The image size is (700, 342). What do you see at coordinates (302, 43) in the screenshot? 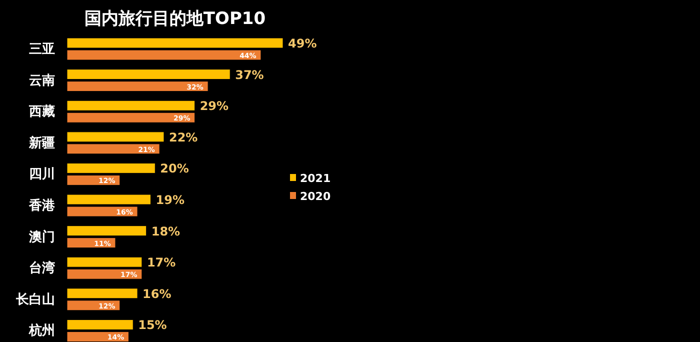
I see `data-label: 49%` at bounding box center [302, 43].